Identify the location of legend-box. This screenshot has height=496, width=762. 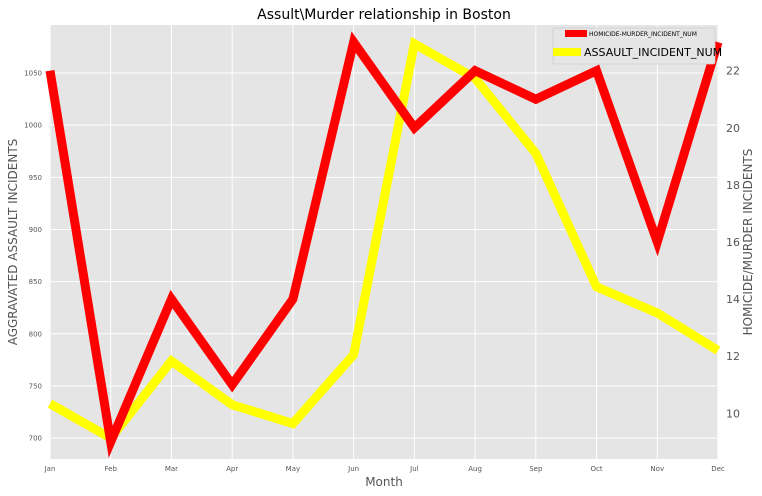
(634, 46).